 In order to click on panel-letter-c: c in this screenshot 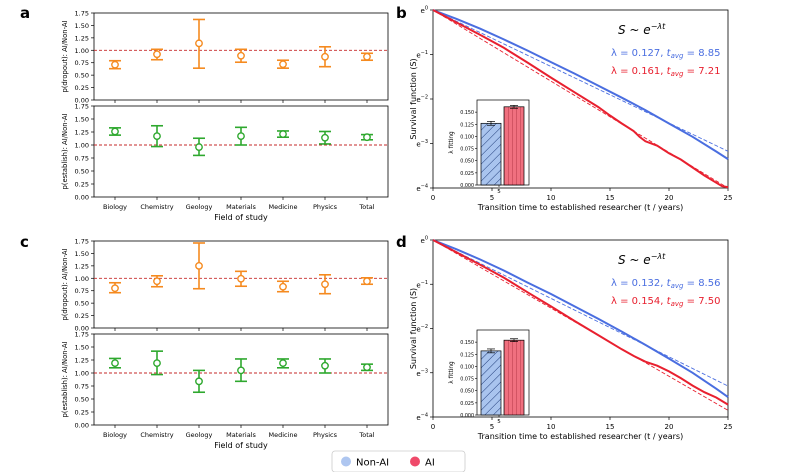, I will do `click(24, 242)`.